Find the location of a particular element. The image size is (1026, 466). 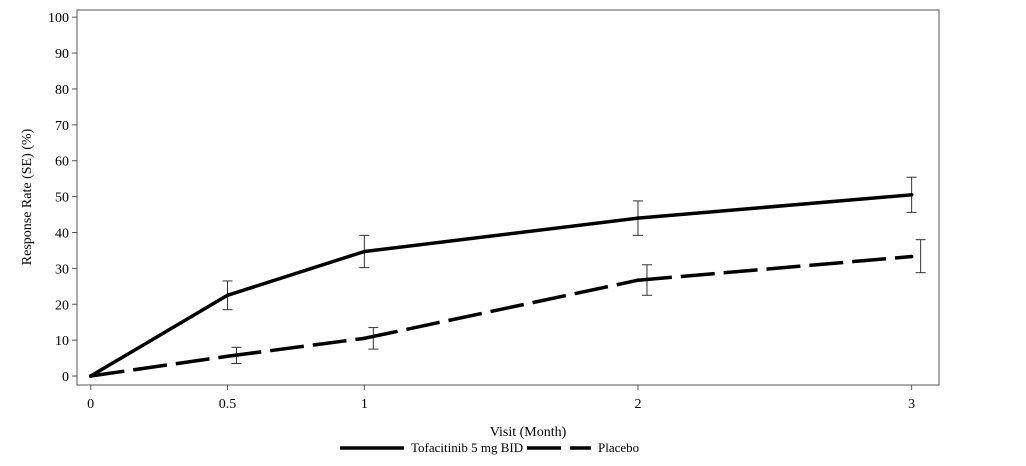

y-tick-label: 20 is located at coordinates (62, 305).